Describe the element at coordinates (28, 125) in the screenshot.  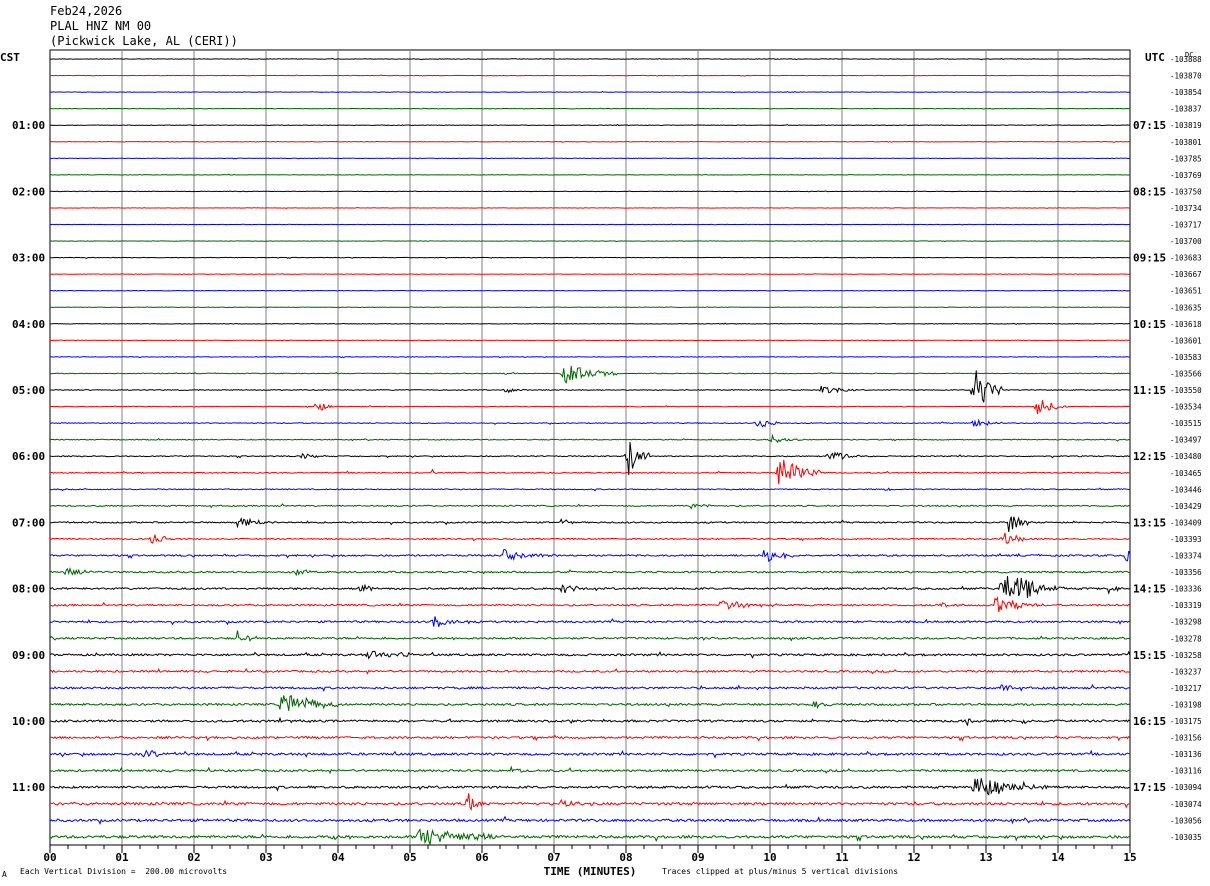
I see `left-hour-label: 01:00` at that location.